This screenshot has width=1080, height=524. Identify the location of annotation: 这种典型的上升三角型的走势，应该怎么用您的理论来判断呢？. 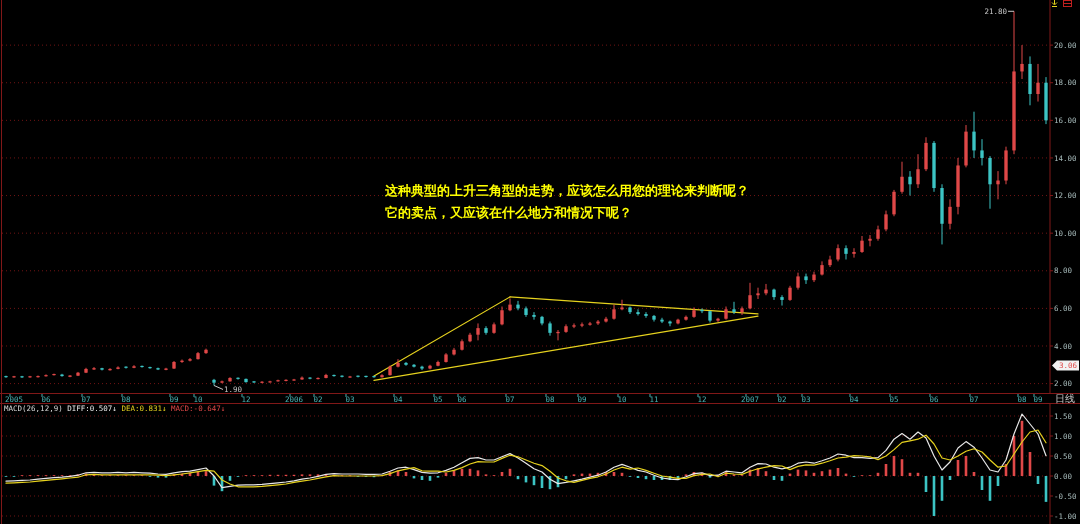
(566, 190).